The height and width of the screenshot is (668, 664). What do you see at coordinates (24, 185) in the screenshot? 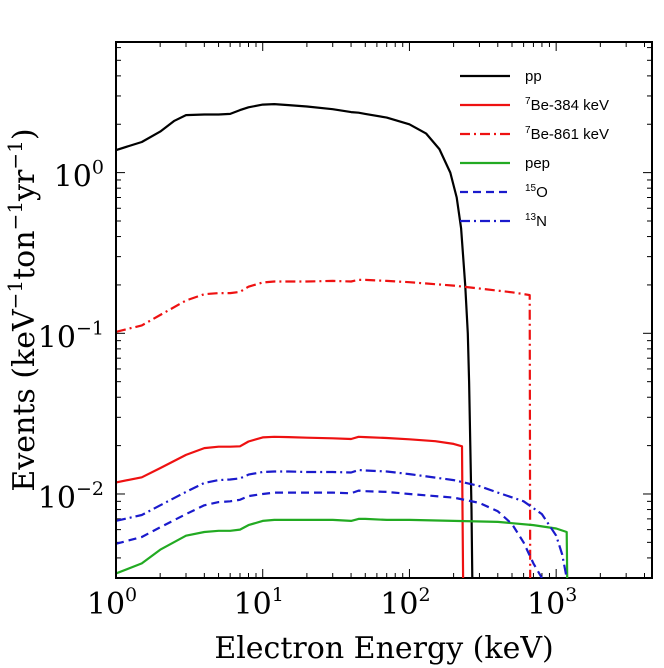
I see `y-label-part: yr` at bounding box center [24, 185].